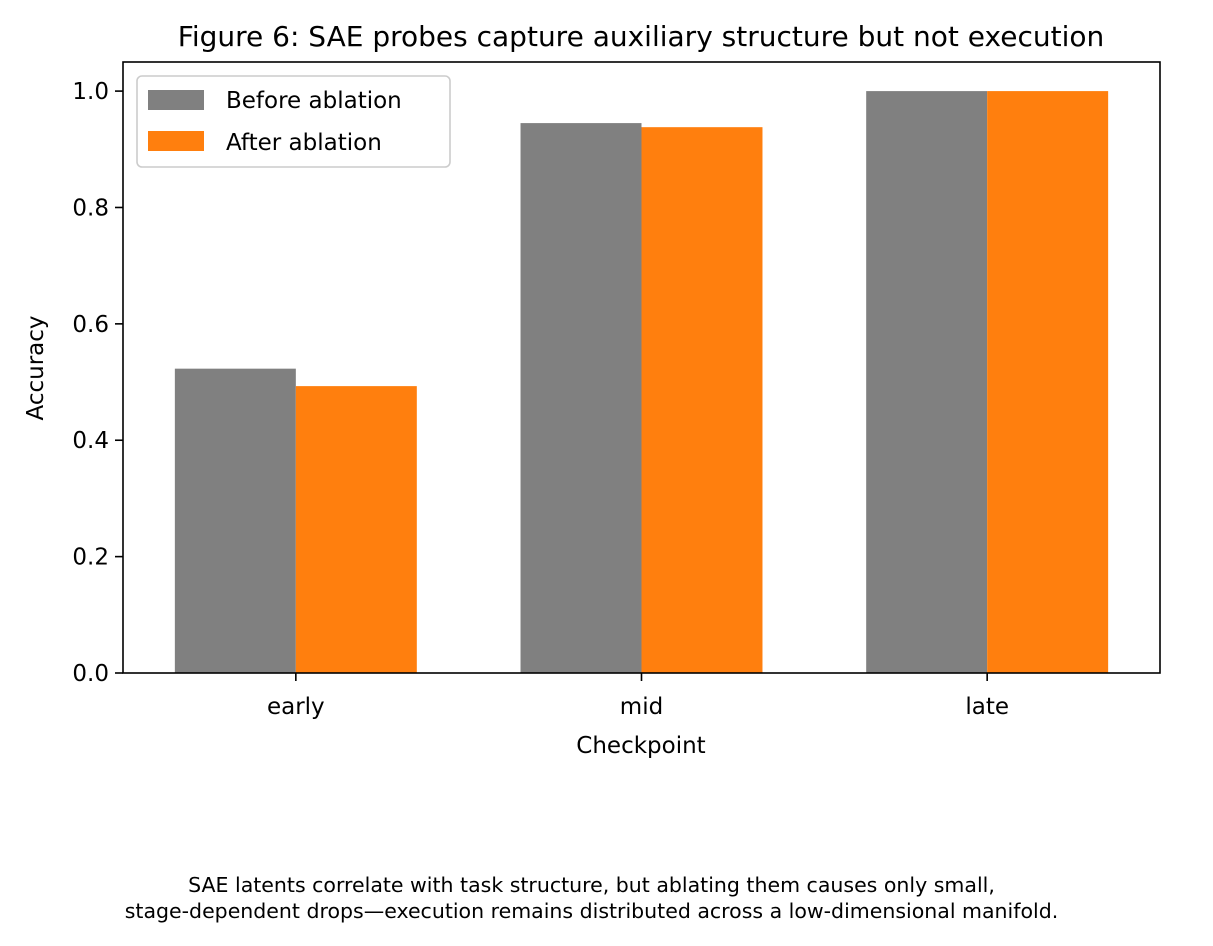  Describe the element at coordinates (987, 707) in the screenshot. I see `x-tick-label: late` at that location.